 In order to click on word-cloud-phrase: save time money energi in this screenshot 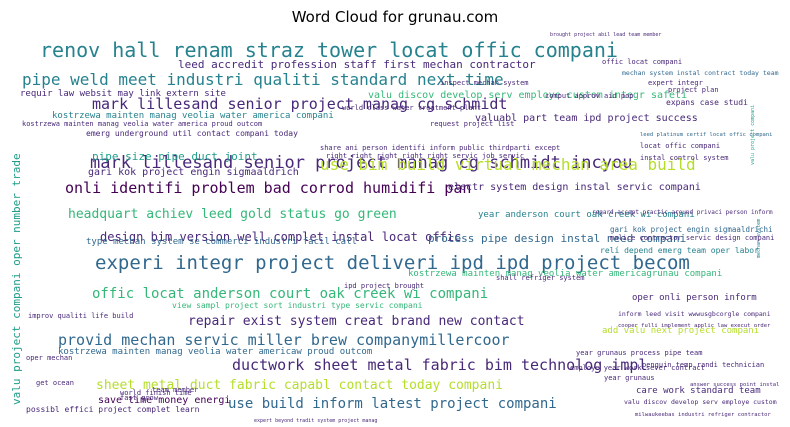, I will do `click(164, 400)`.